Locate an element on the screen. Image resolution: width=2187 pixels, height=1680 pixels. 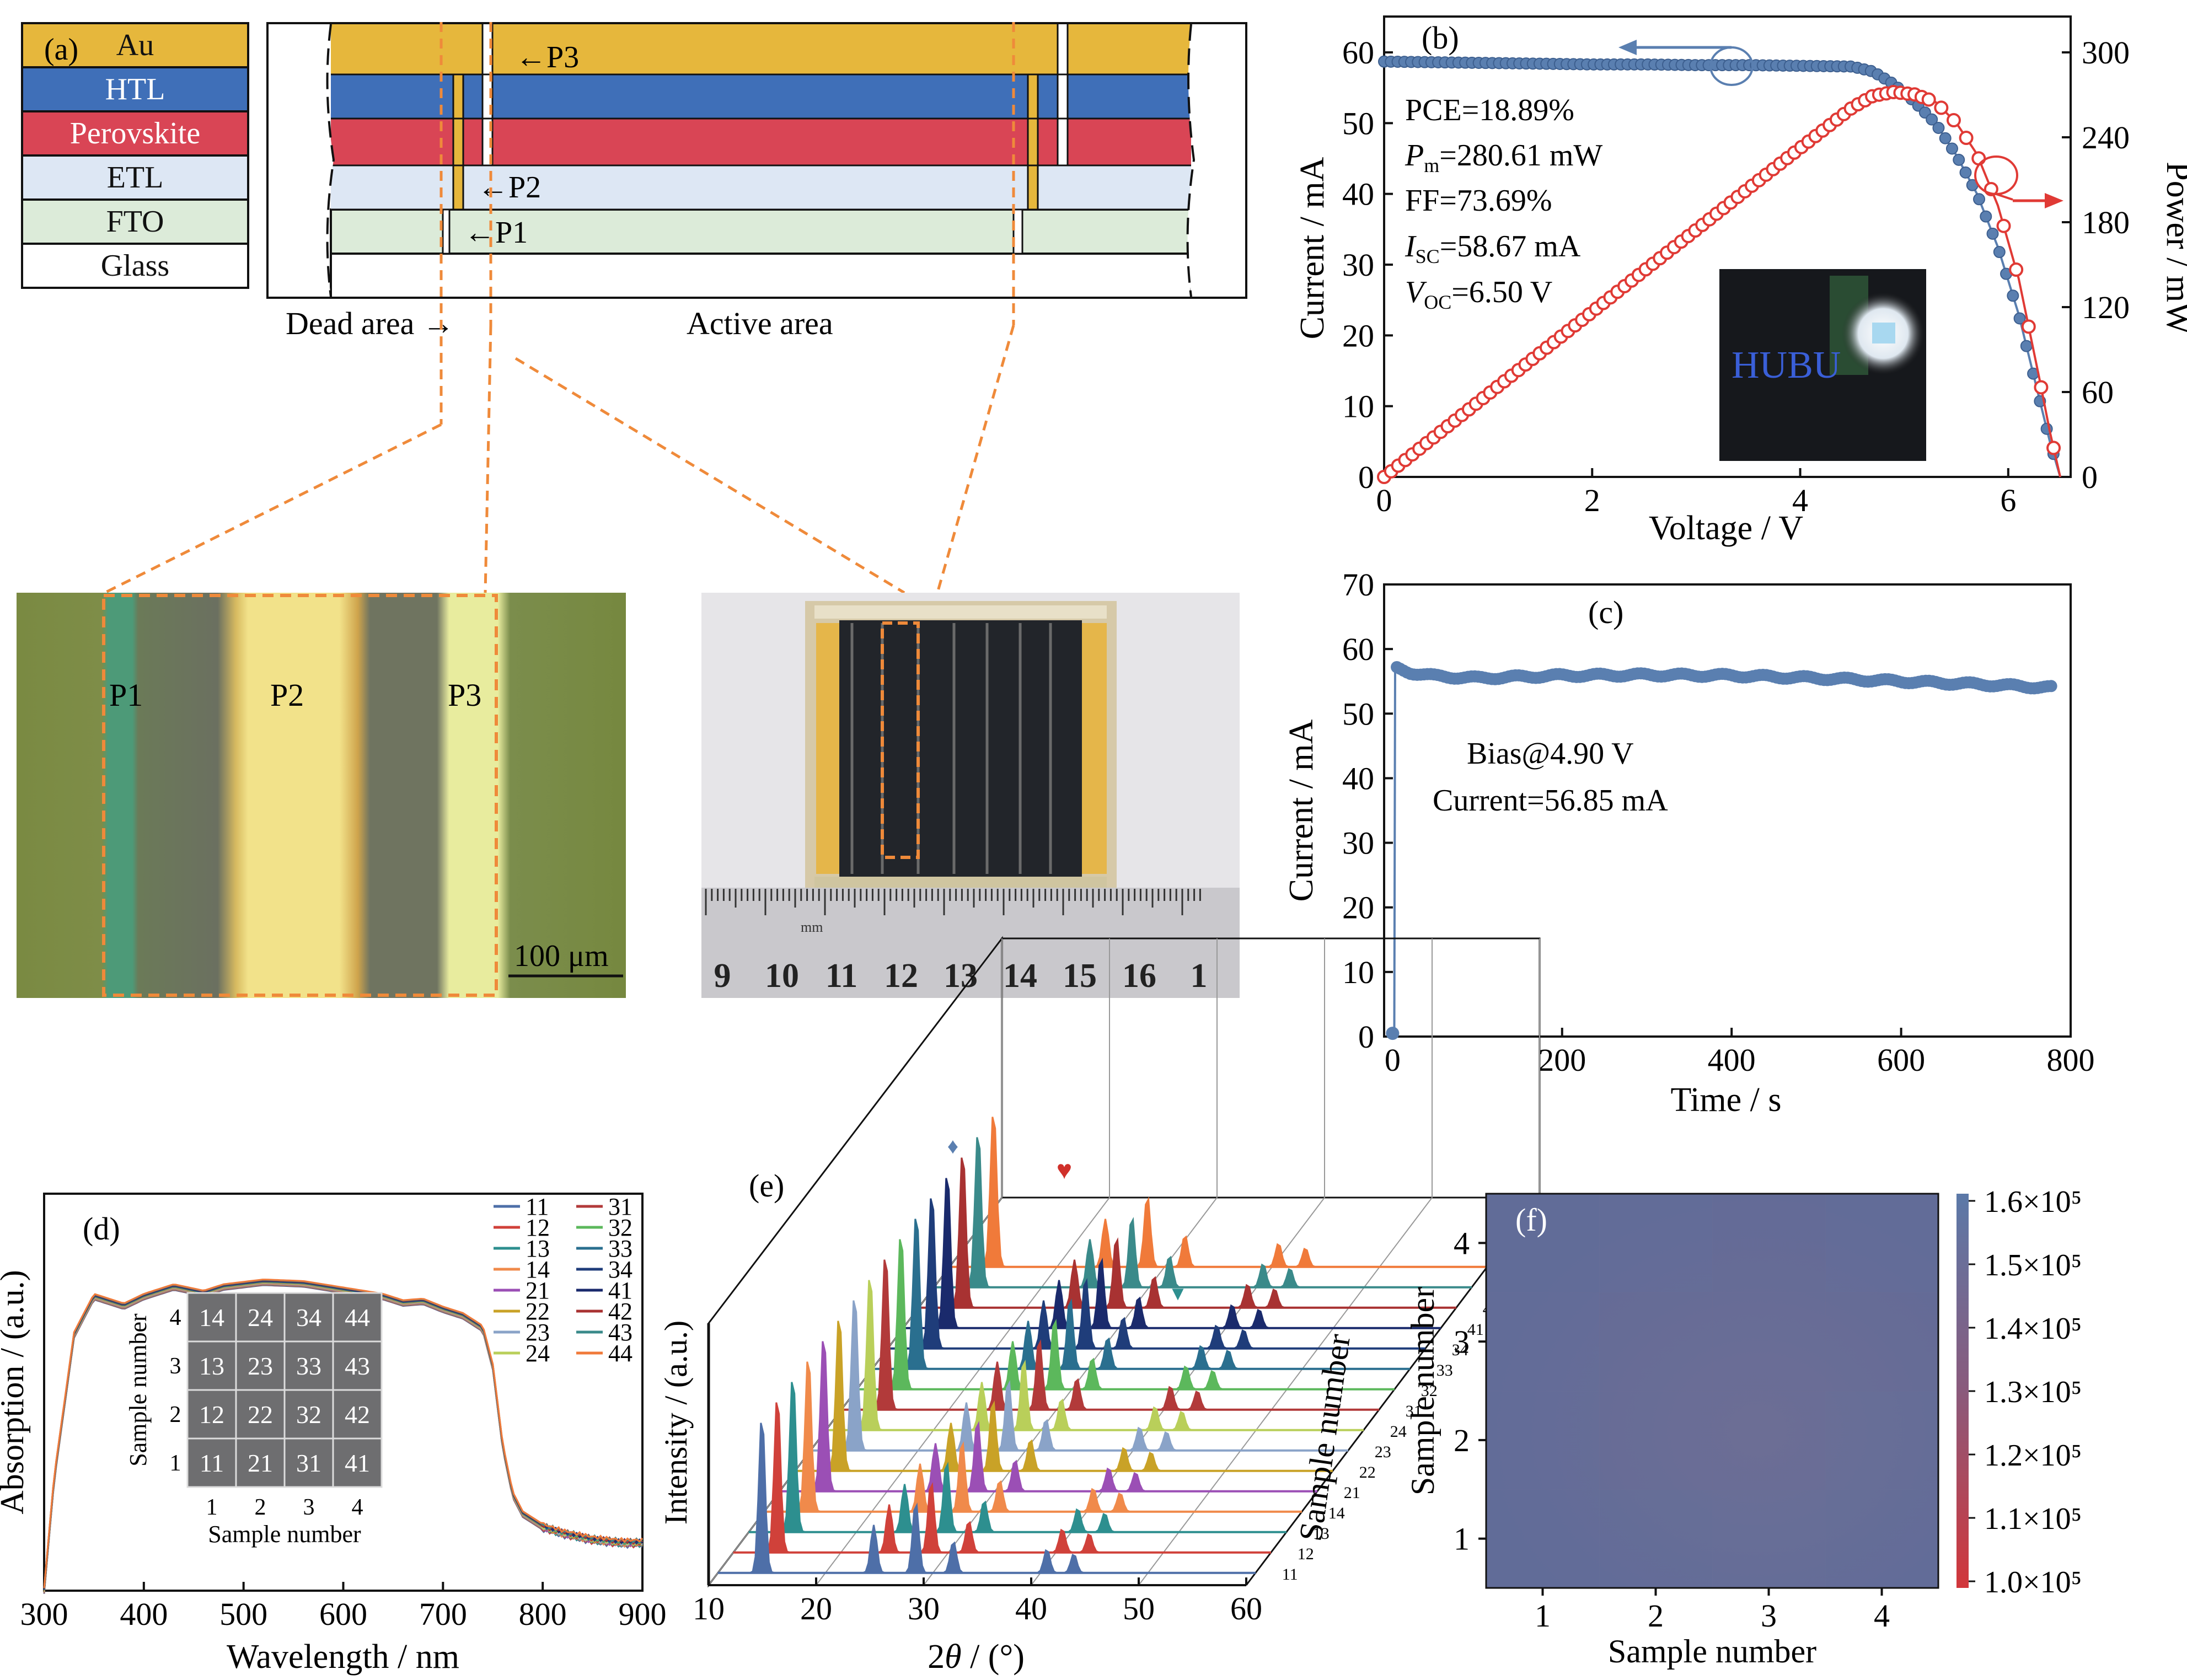
legend-label: 22 is located at coordinates (538, 1311).